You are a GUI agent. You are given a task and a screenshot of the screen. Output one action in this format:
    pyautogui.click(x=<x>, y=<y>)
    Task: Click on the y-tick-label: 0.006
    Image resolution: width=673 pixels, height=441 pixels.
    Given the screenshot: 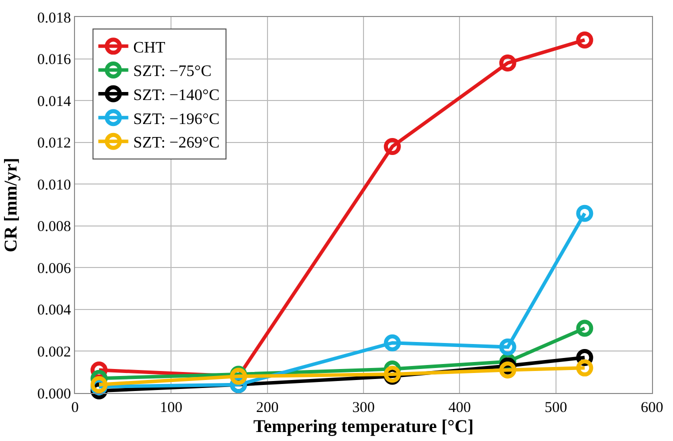 What is the action you would take?
    pyautogui.click(x=54, y=268)
    